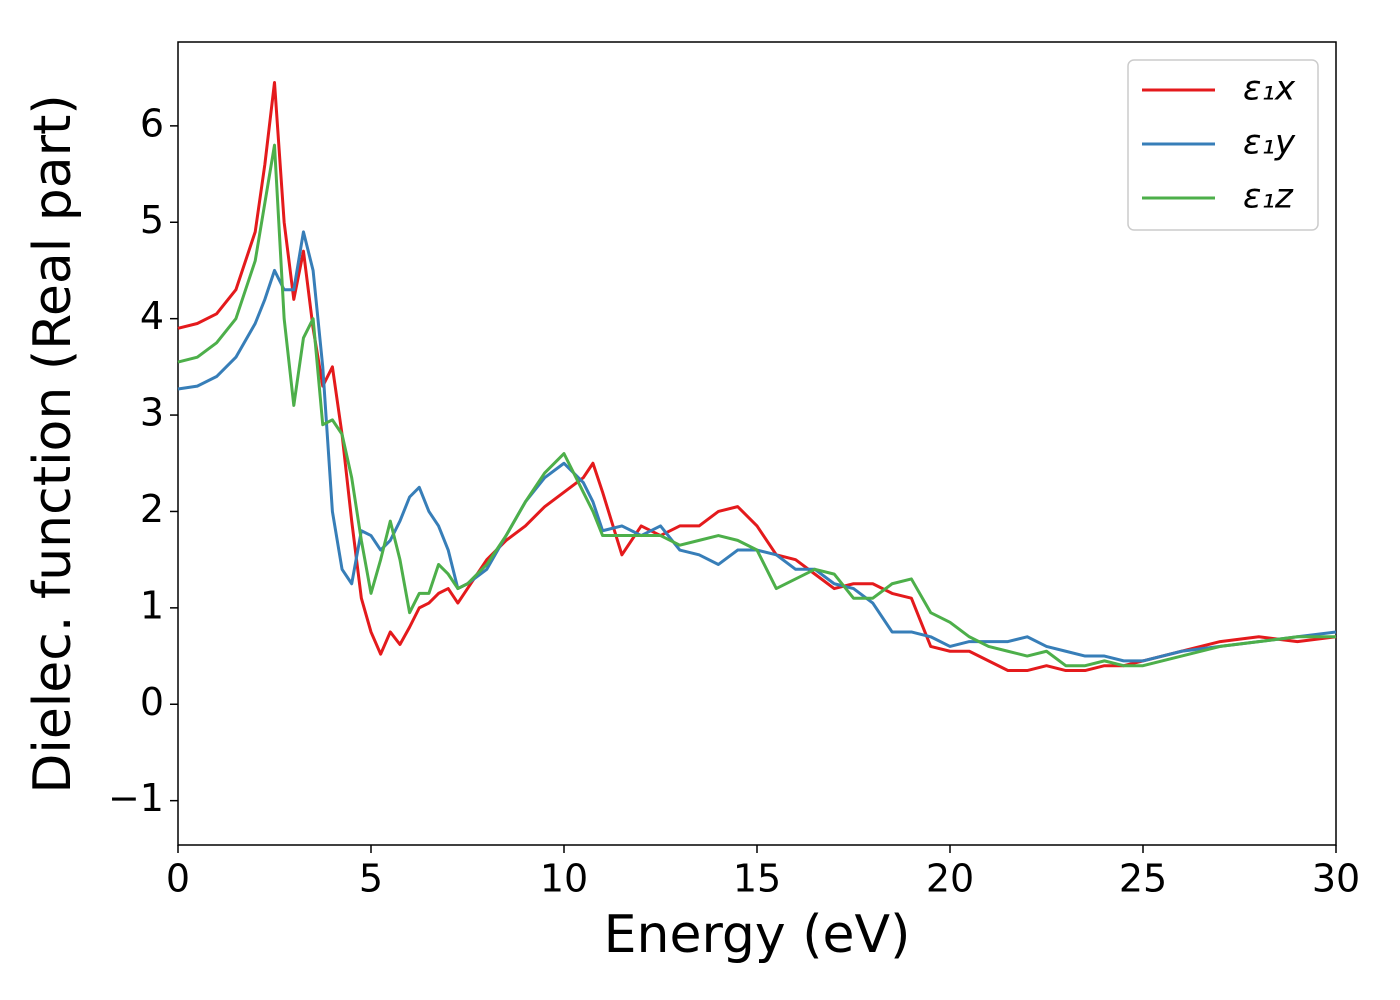  Describe the element at coordinates (53, 443) in the screenshot. I see `y-axis-label: Dielec. function (Real part)` at that location.